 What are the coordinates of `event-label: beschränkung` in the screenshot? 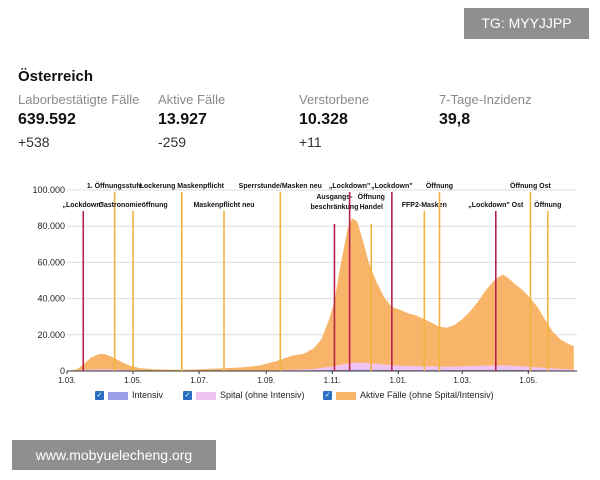 It's located at (335, 207).